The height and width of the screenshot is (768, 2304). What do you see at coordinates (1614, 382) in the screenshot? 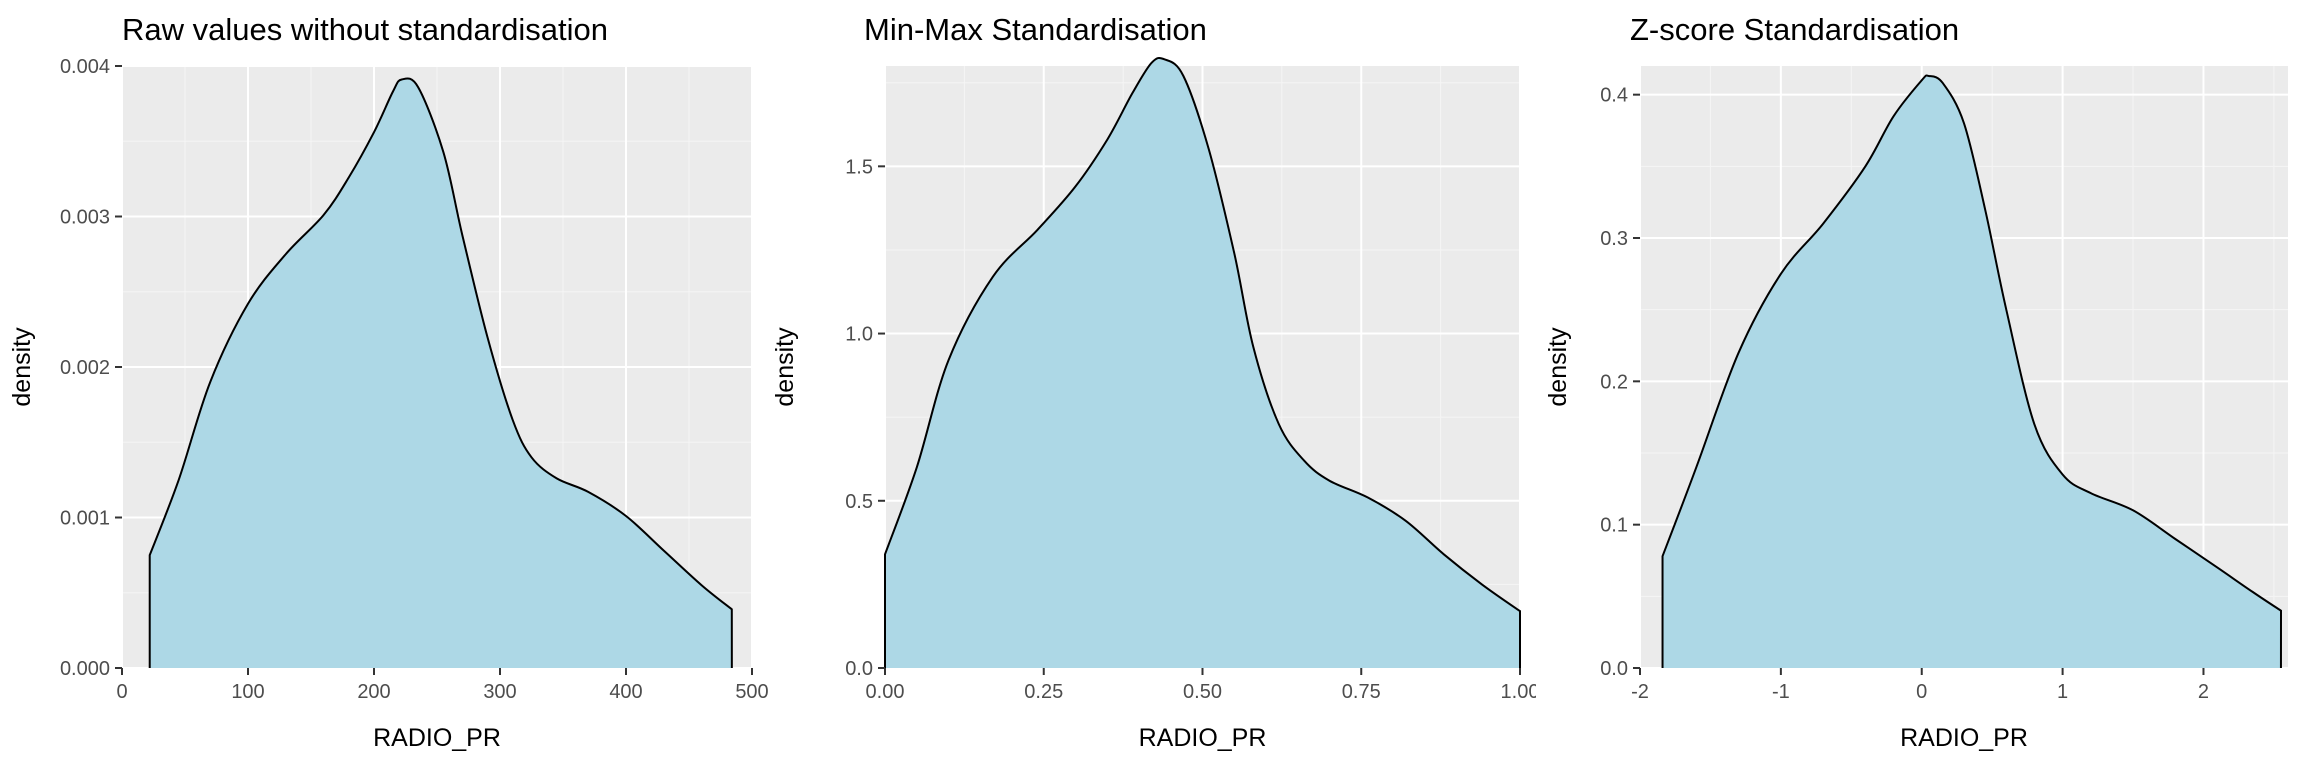
I see `chart-2-y-tick-label: 0.2` at bounding box center [1614, 382].